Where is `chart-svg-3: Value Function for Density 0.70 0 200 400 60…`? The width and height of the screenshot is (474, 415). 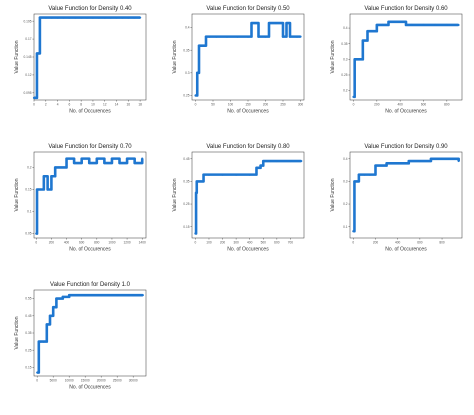
chart-svg-3: Value Function for Density 0.70 0 200 400 60… is located at coordinates (80, 198).